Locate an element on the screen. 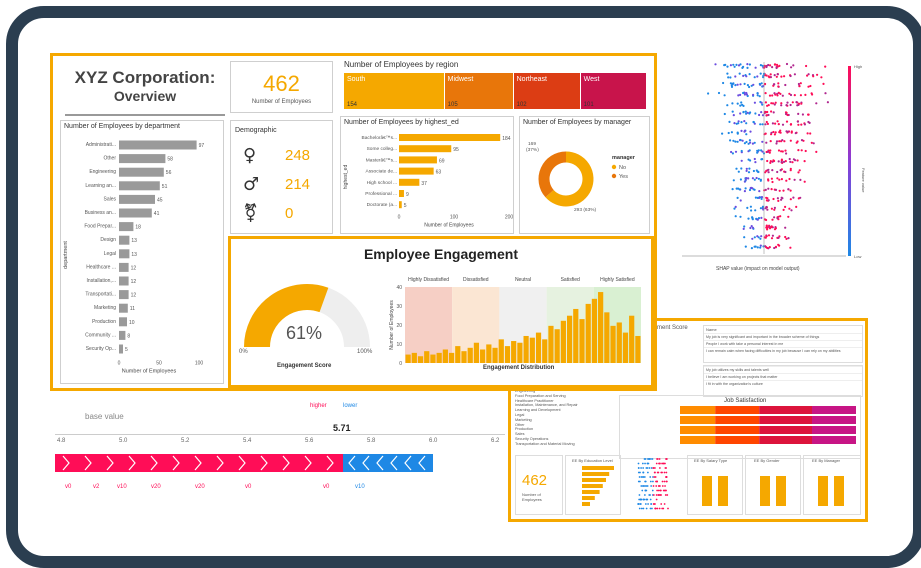 Image resolution: width=921 pixels, height=568 pixels. dept-tick: 0 is located at coordinates (119, 364).